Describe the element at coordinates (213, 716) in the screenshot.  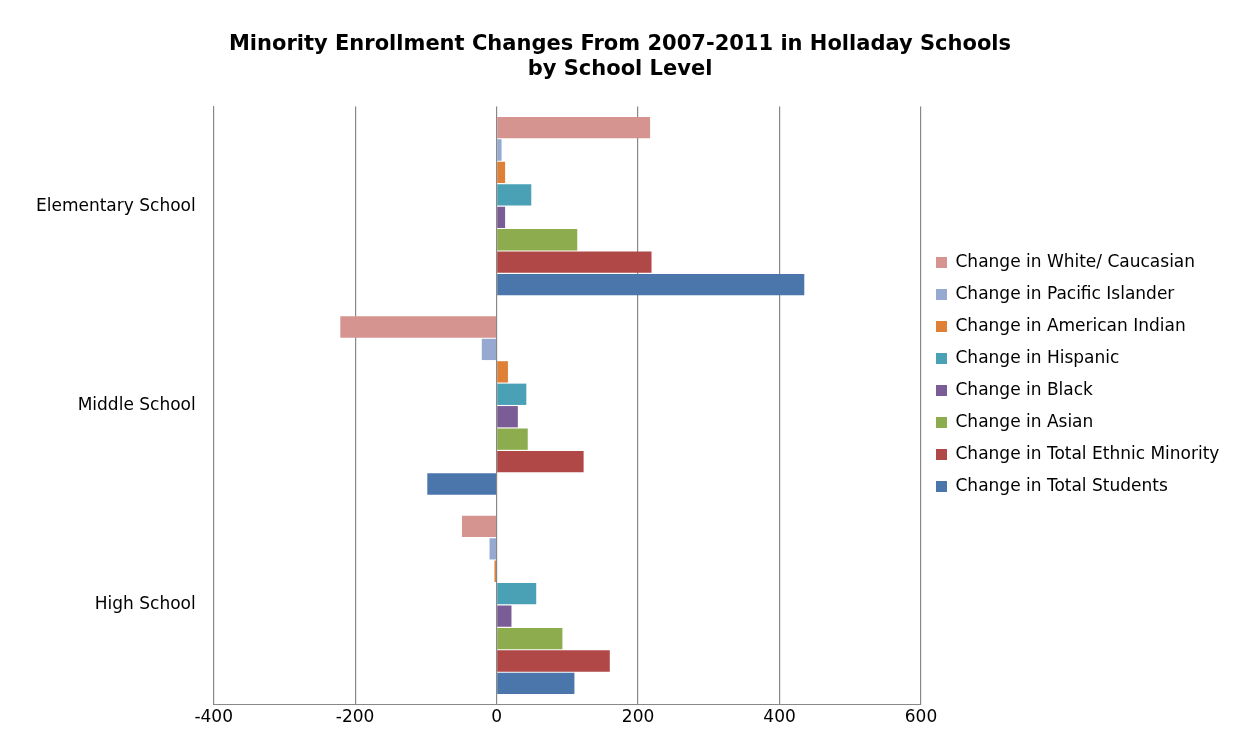
I see `x-tick-label: -400` at that location.